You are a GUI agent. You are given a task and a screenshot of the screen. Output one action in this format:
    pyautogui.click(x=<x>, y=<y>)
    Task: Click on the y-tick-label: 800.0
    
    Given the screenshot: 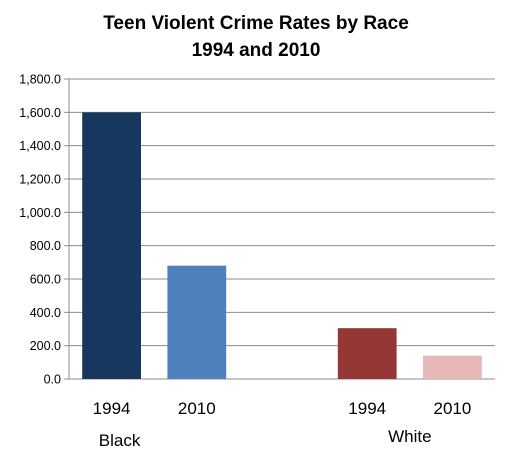 What is the action you would take?
    pyautogui.click(x=45, y=246)
    